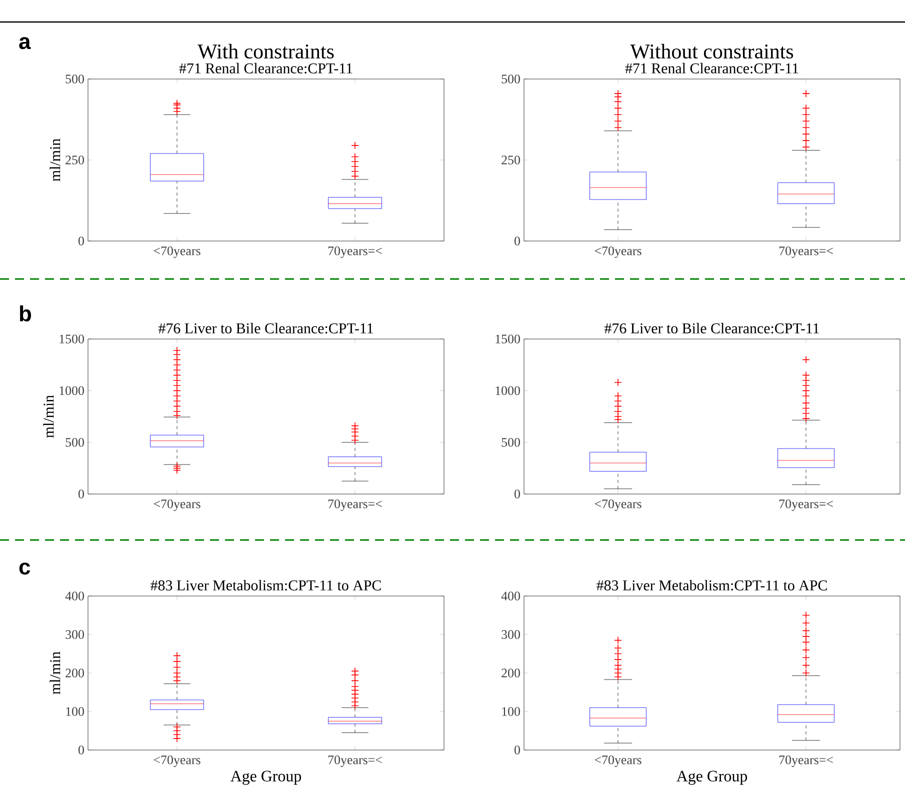 This screenshot has width=905, height=802. What do you see at coordinates (25, 43) in the screenshot?
I see `text: a` at bounding box center [25, 43].